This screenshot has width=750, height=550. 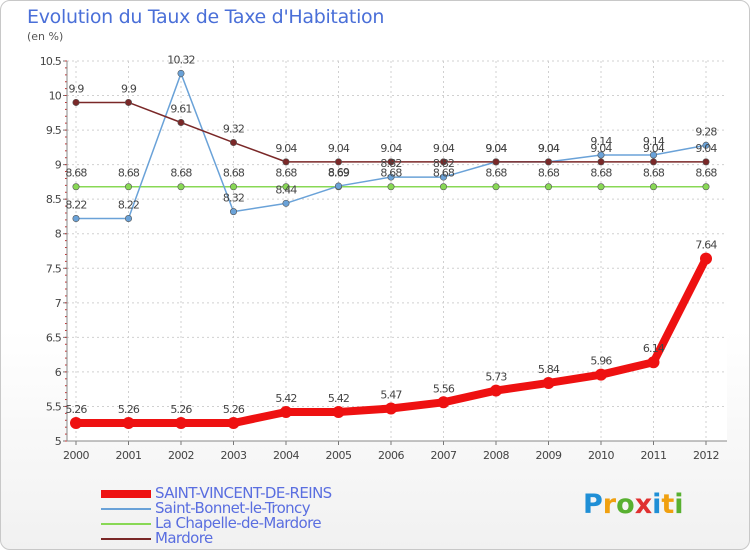 What do you see at coordinates (180, 108) in the screenshot?
I see `data-label-3: 9.61` at bounding box center [180, 108].